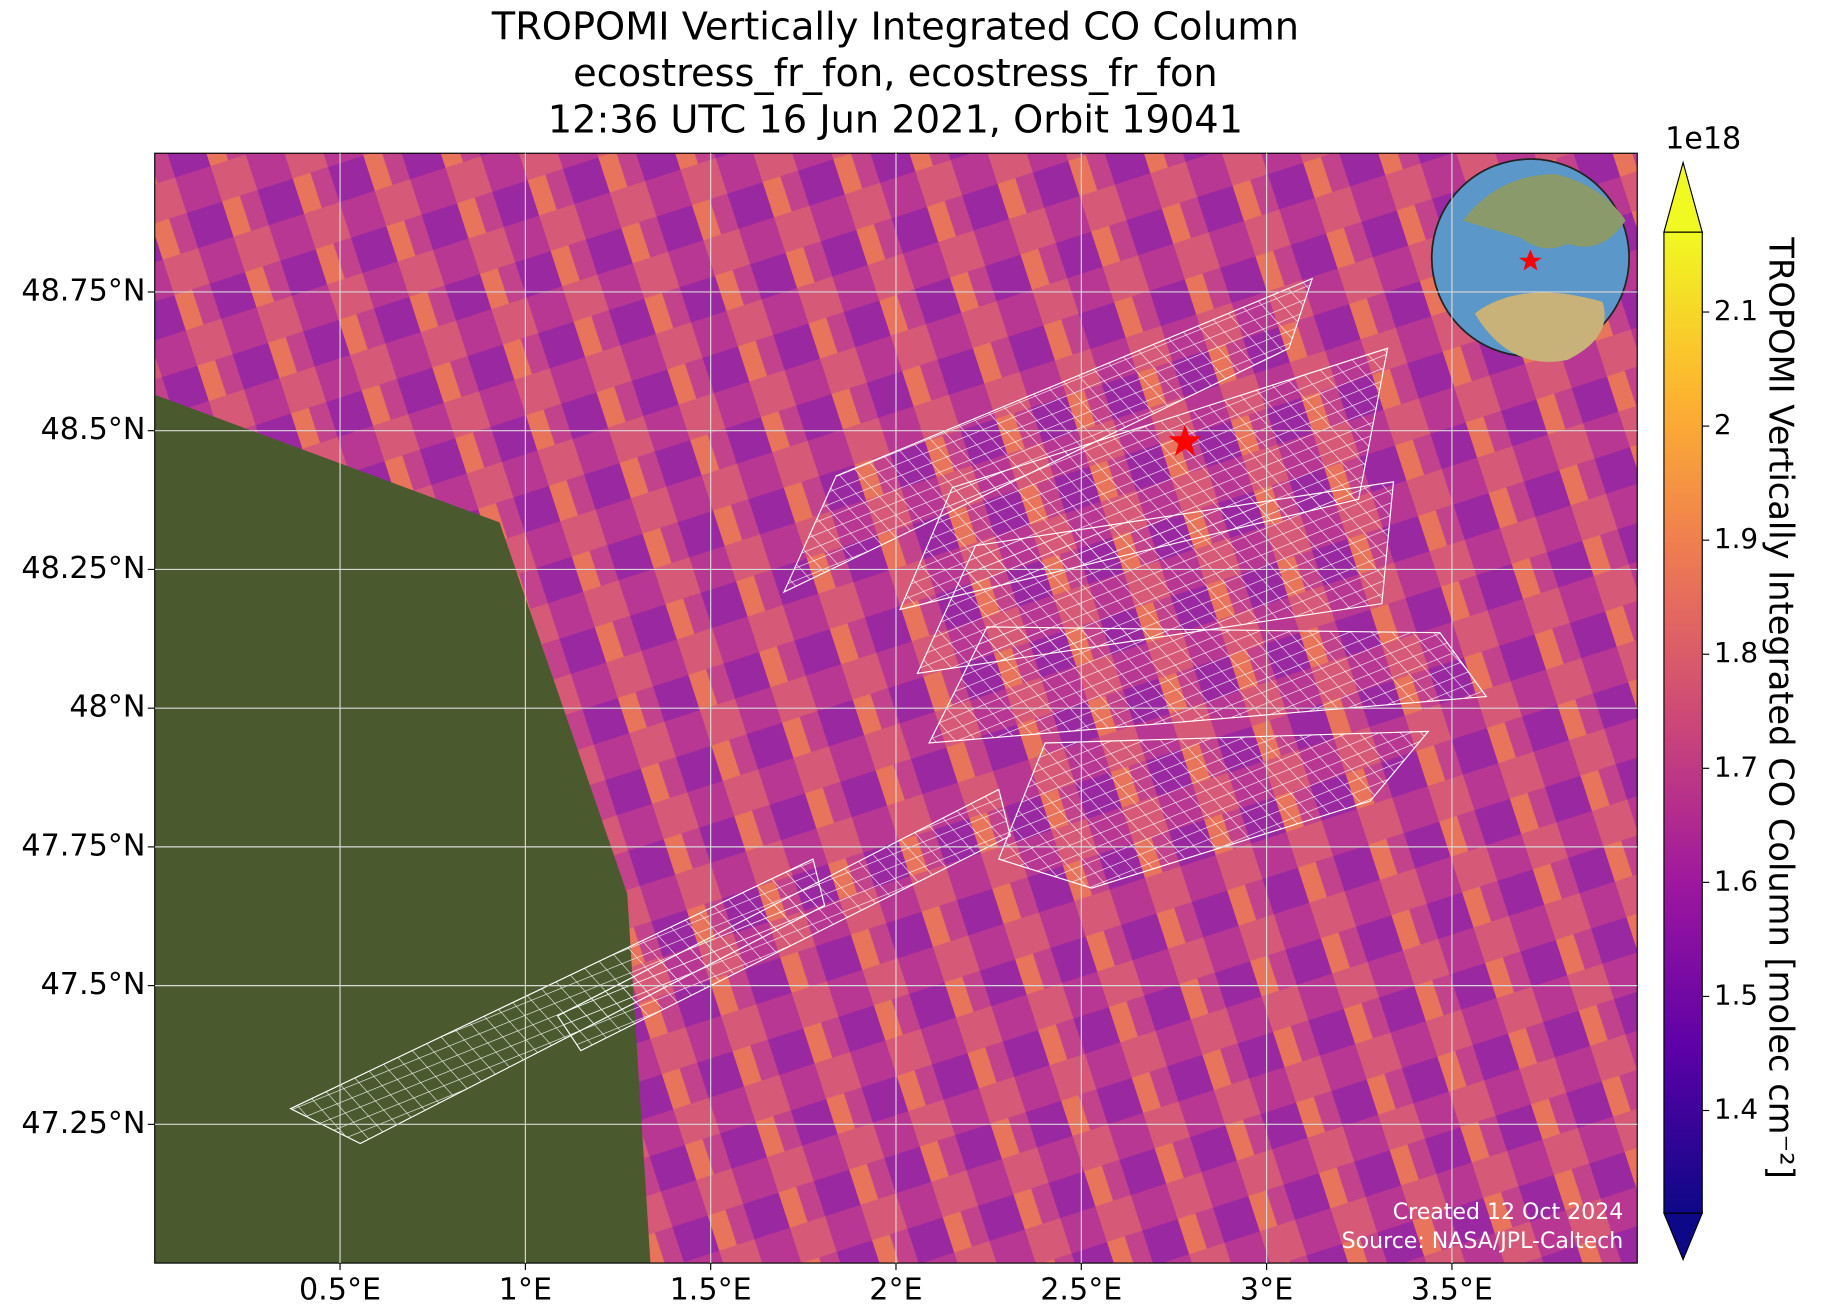  Describe the element at coordinates (83, 845) in the screenshot. I see `y-tick-label: 47.75°N` at that location.